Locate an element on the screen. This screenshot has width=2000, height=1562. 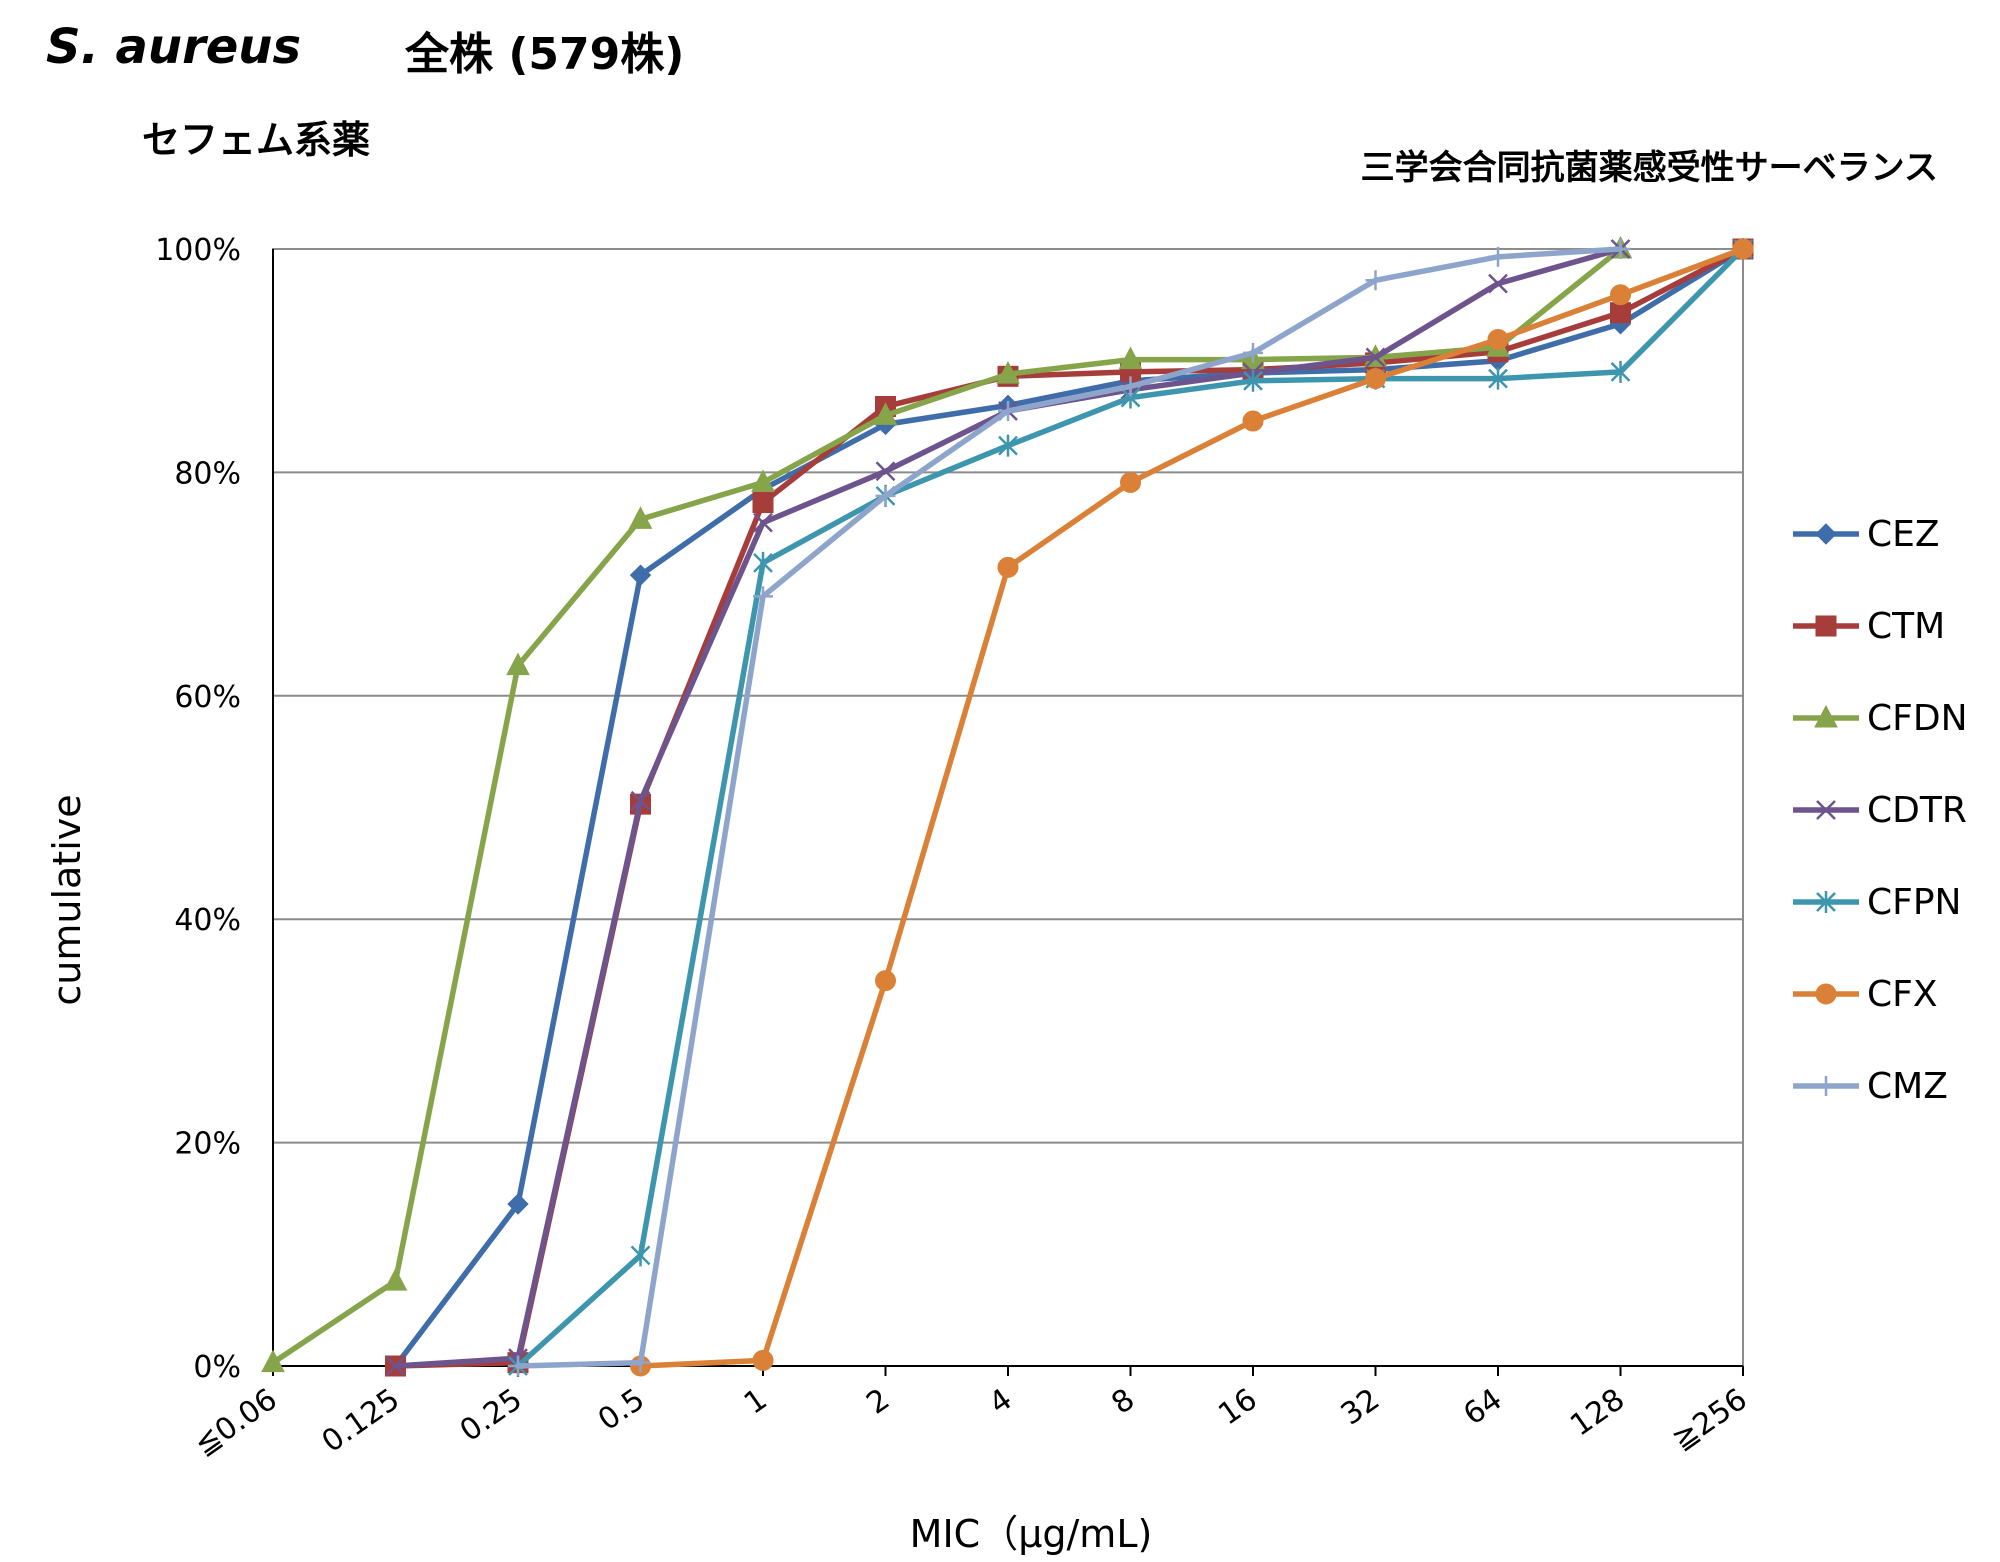
legend-label-cfpn: CFPN is located at coordinates (1914, 902).